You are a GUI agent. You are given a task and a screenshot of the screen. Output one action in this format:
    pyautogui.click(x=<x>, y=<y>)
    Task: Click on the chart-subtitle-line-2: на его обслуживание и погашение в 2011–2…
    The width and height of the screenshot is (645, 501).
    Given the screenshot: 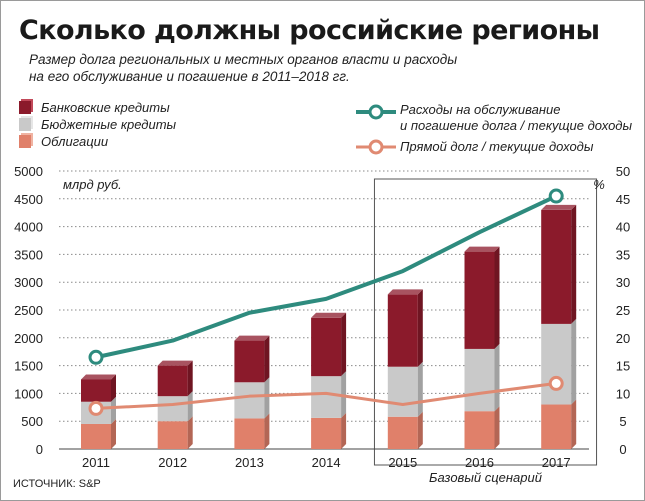 What is the action you would take?
    pyautogui.click(x=189, y=76)
    